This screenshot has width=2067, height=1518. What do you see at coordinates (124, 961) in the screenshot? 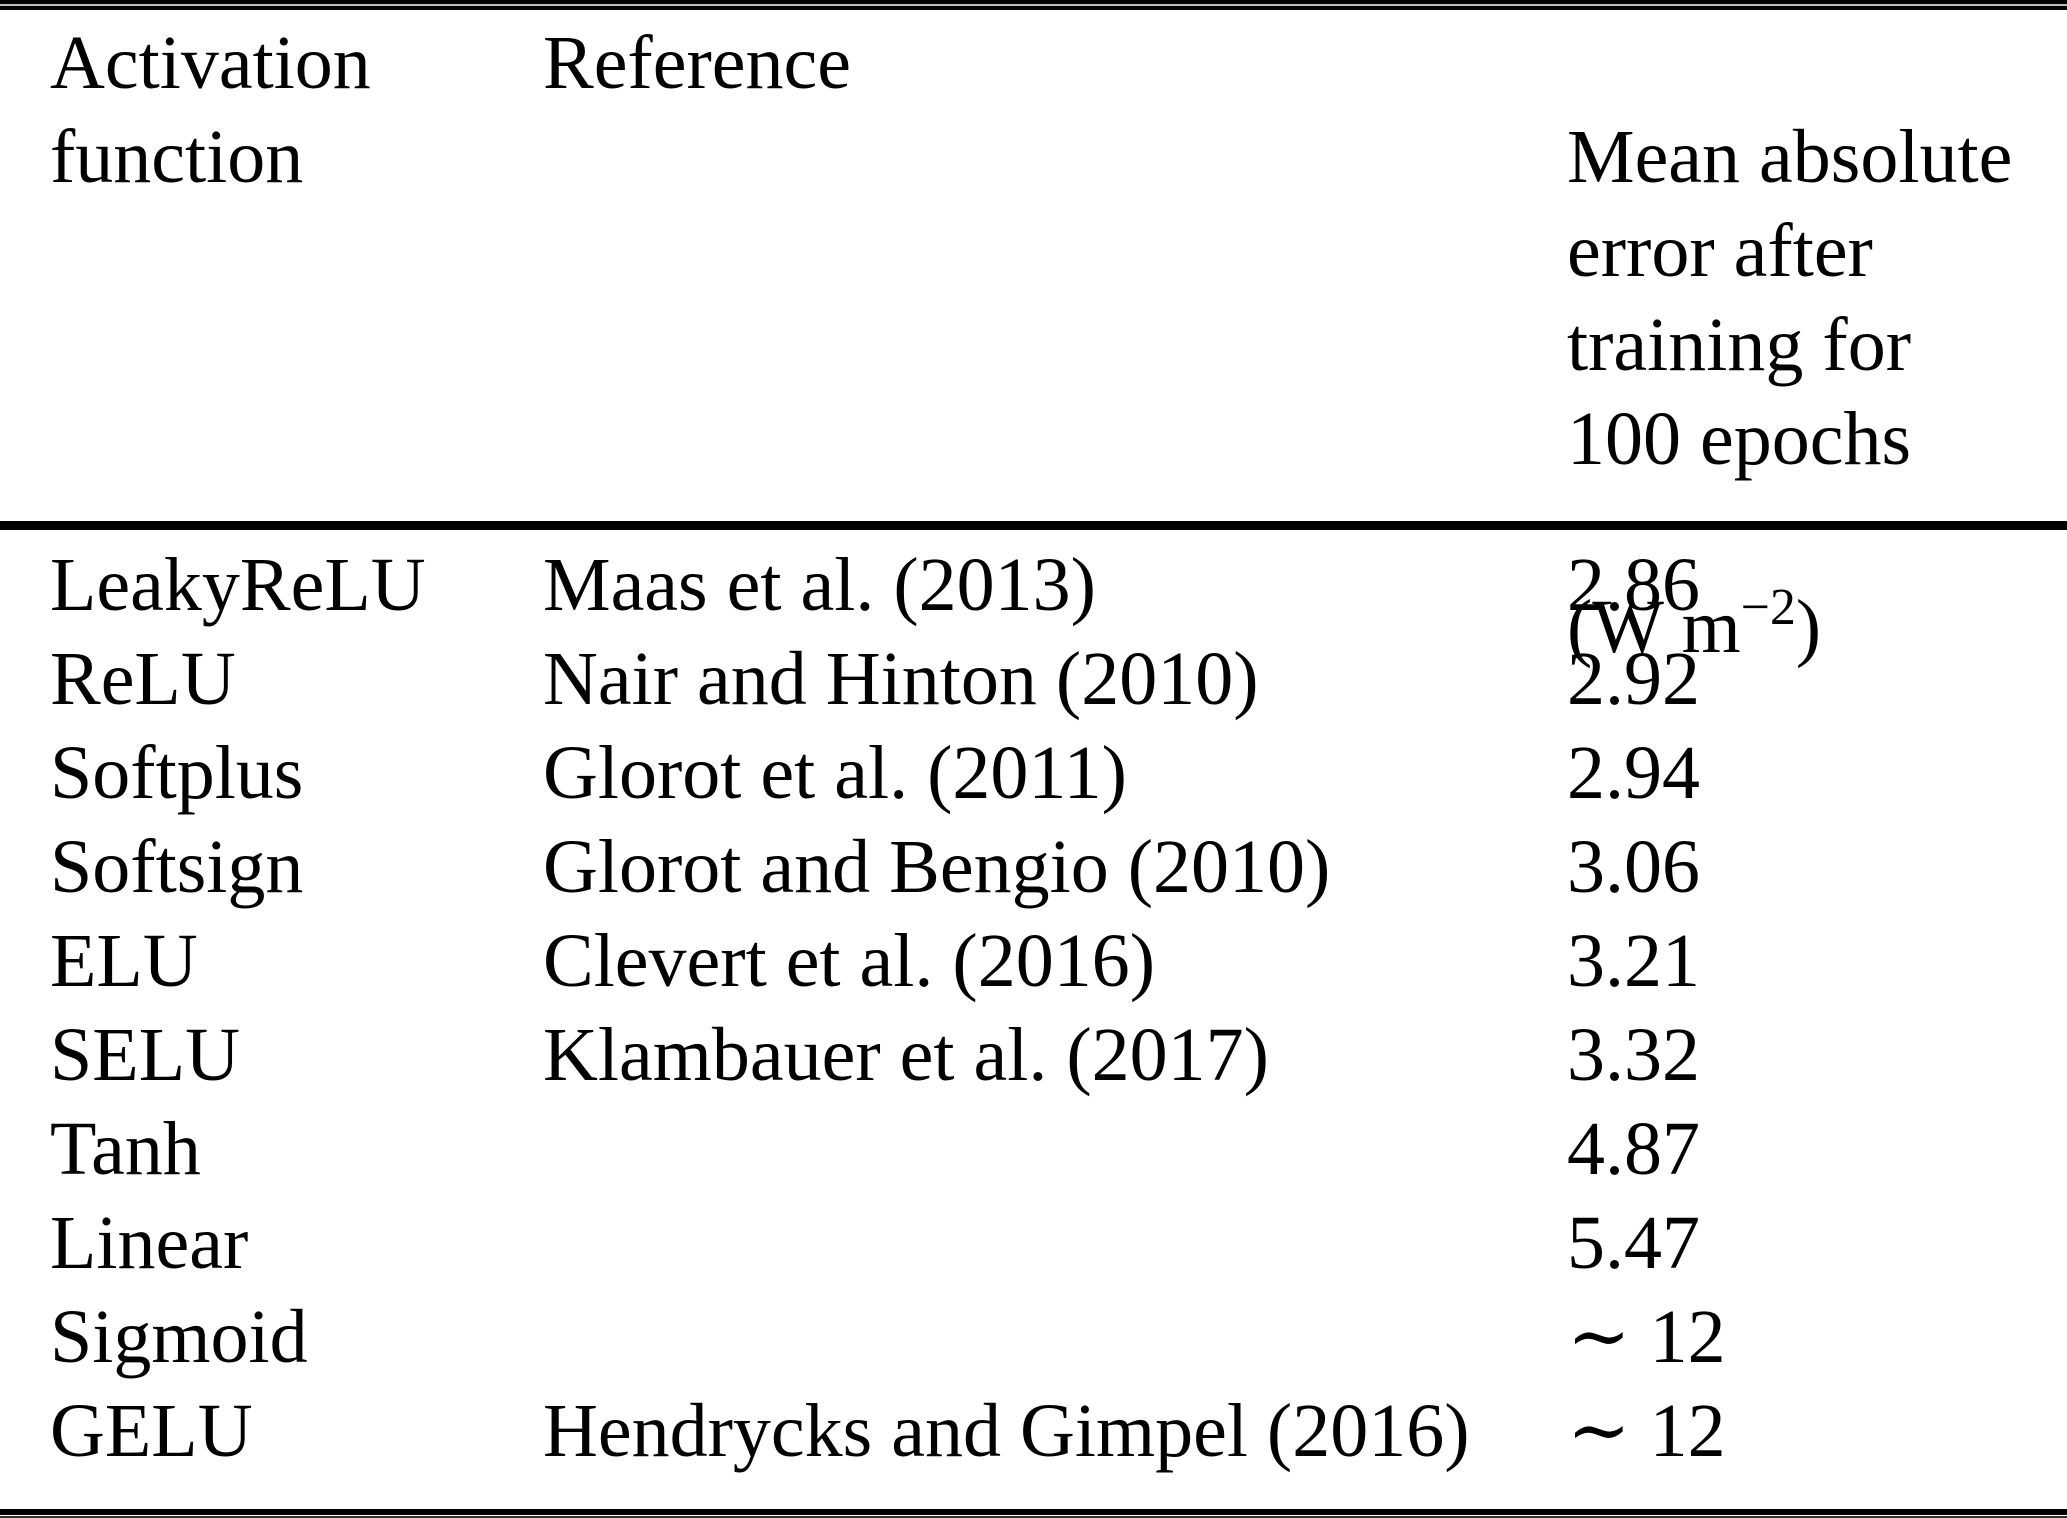
I see `cell-activation-function: ELU` at bounding box center [124, 961].